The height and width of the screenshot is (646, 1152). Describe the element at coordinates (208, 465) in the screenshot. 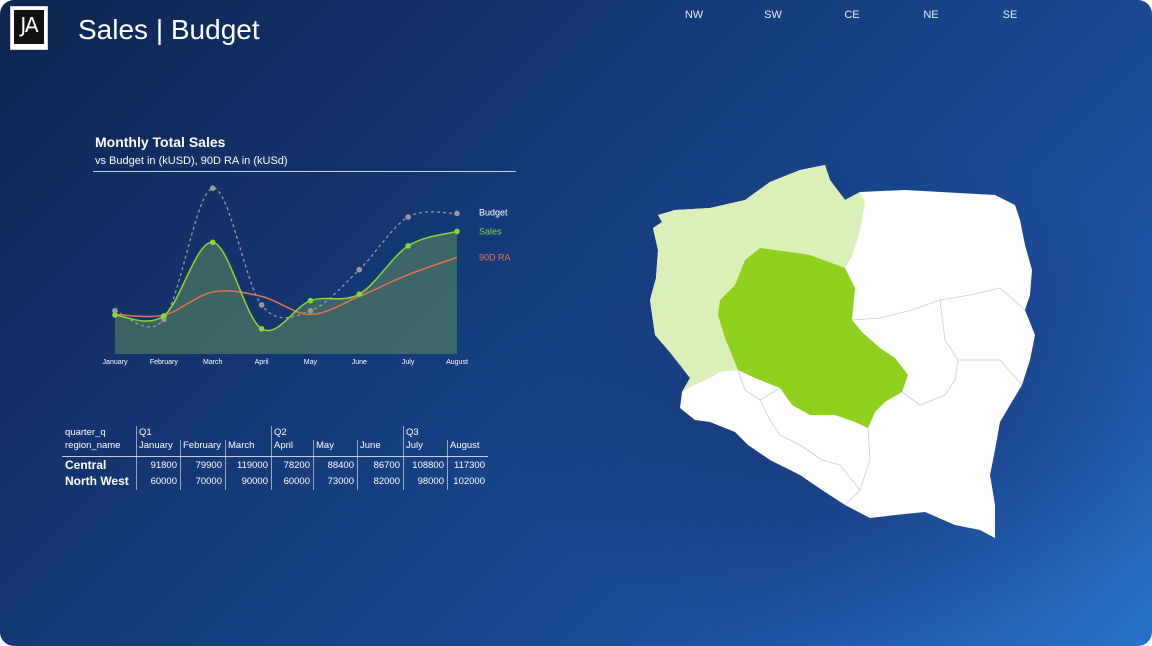

I see `matrix-cell: 79900` at that location.